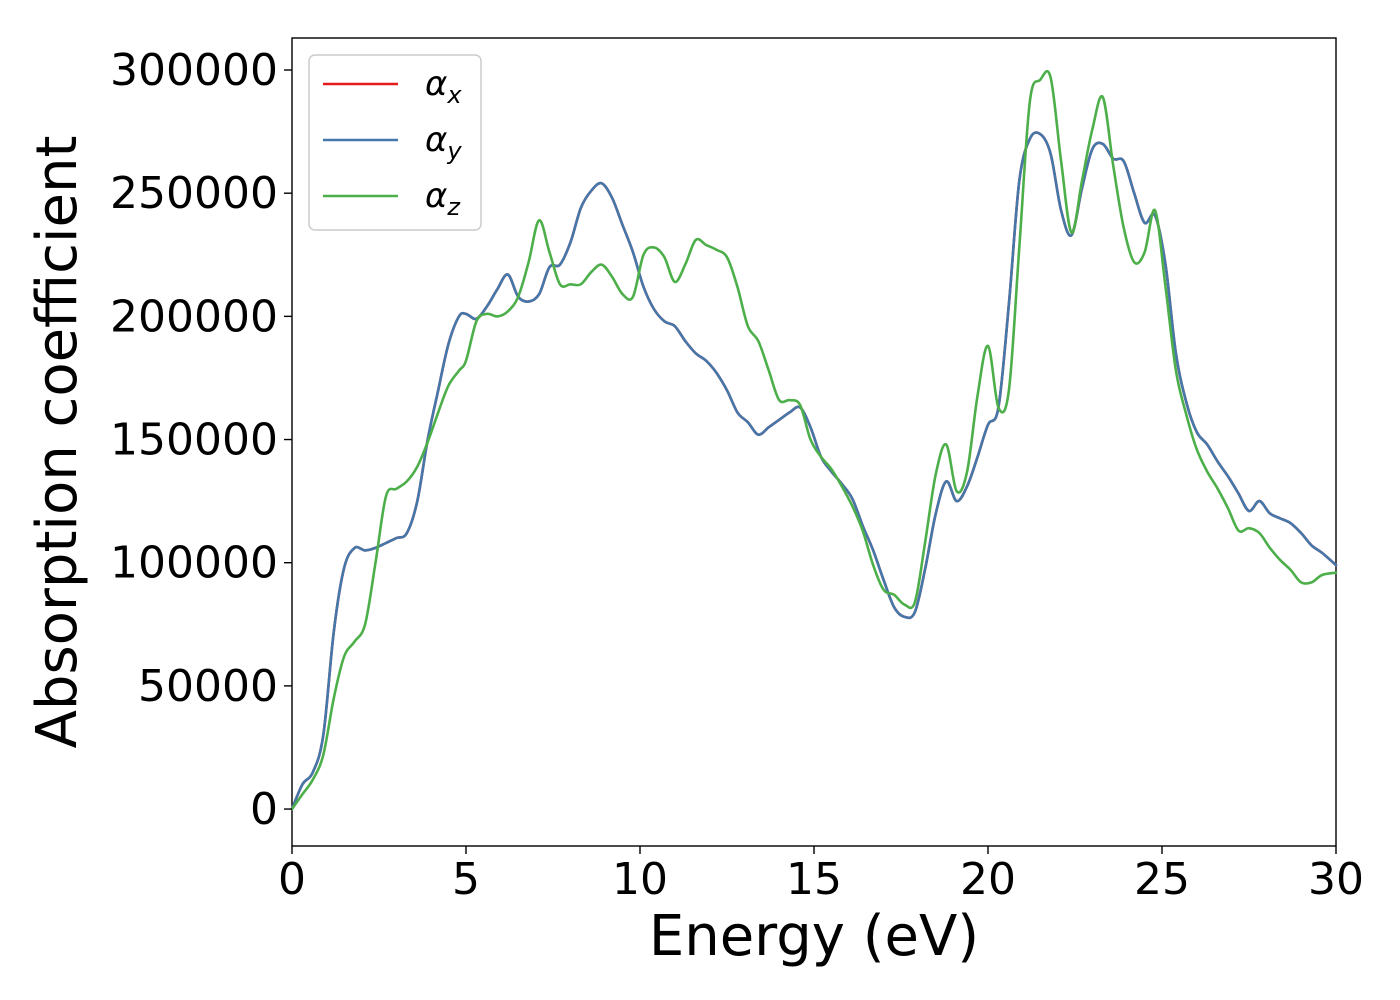 This screenshot has height=1000, width=1400. I want to click on y-tick-label: 200000, so click(194, 316).